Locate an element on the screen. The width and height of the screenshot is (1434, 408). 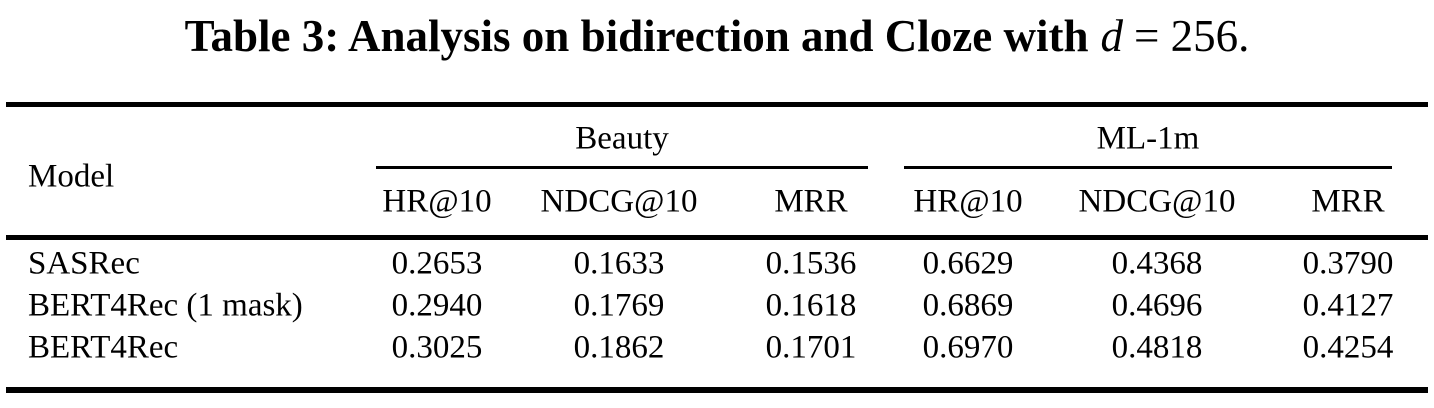
value-cell: 0.1862 is located at coordinates (619, 347).